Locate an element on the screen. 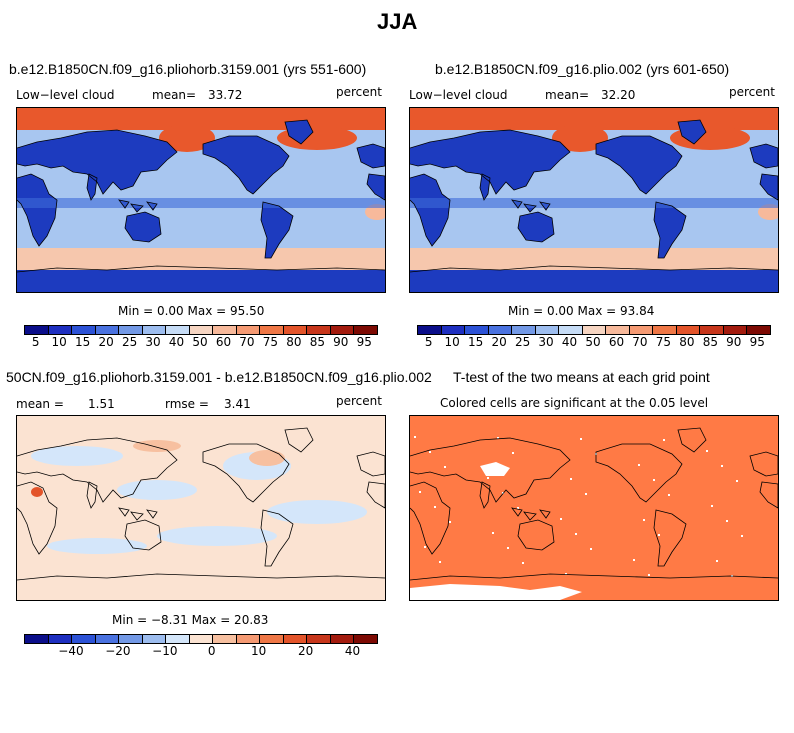 The width and height of the screenshot is (794, 733). colorbar-tick-label: 70 is located at coordinates (247, 342).